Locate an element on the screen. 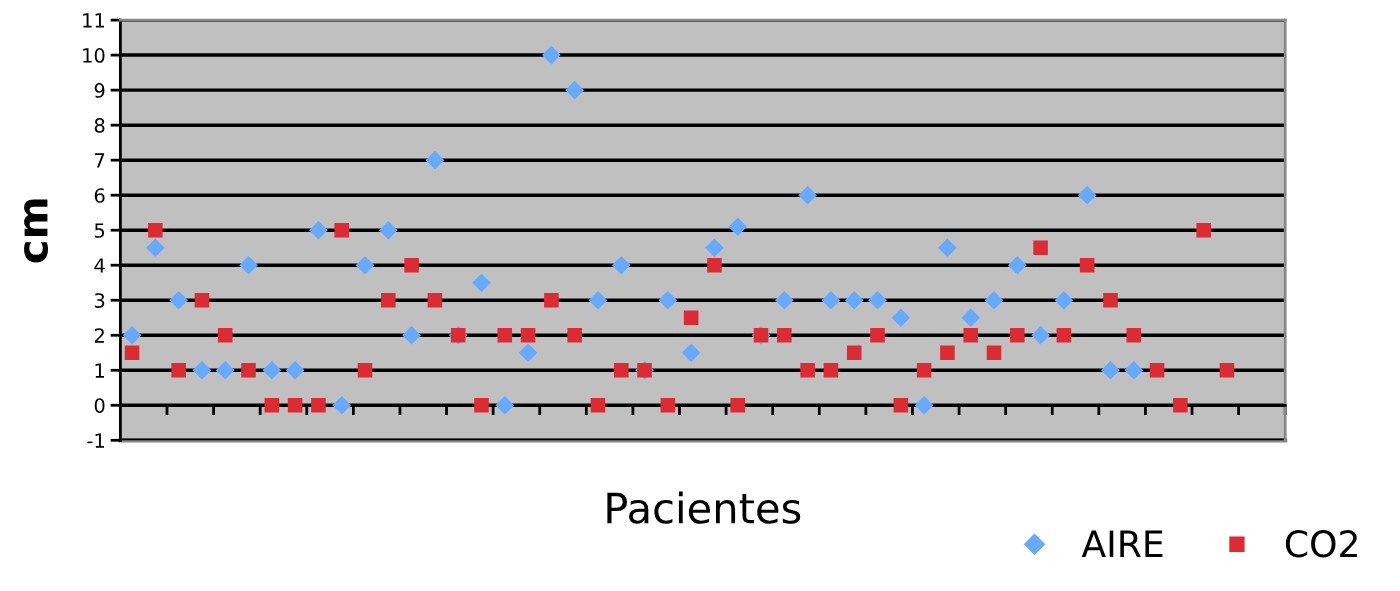  y-tick-label: 9 is located at coordinates (99, 90).